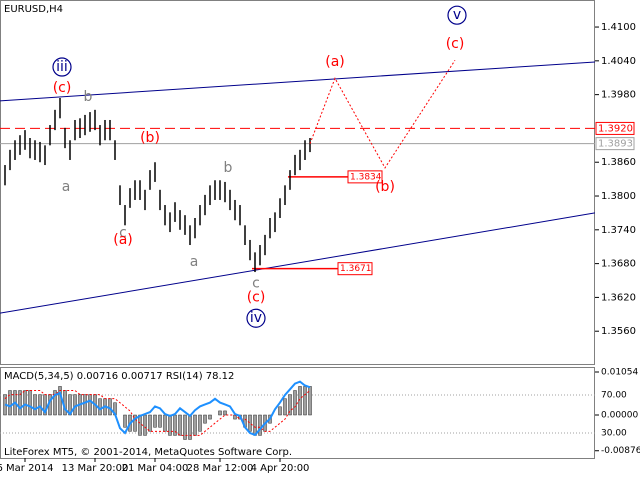  I want to click on y-tick-label: 1.4040, so click(618, 61).